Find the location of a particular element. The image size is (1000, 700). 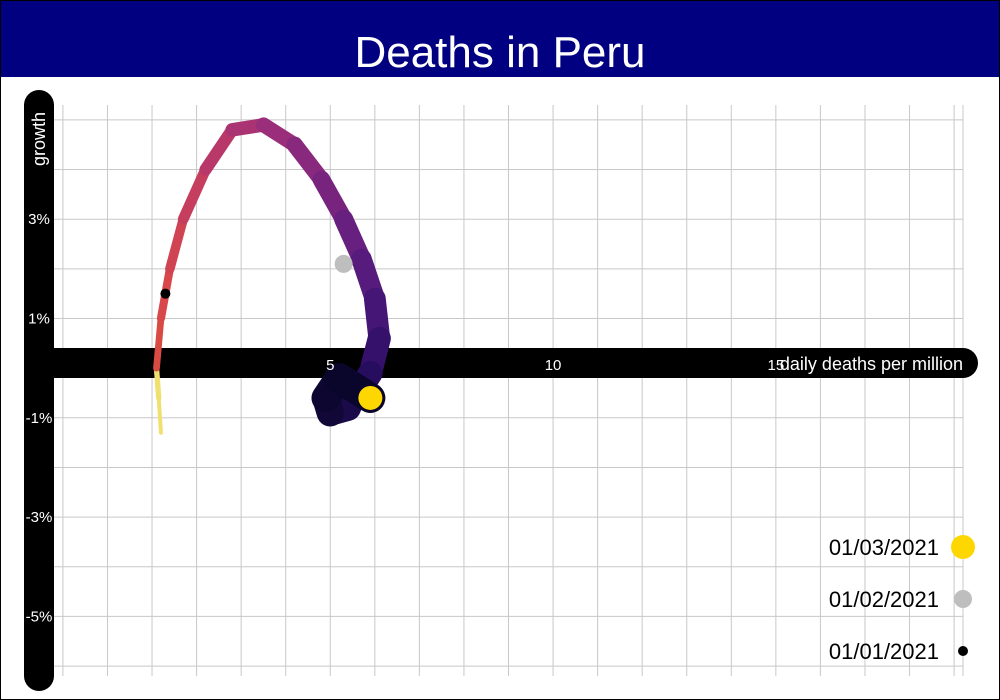

y-axis-label: growth is located at coordinates (39, 139).